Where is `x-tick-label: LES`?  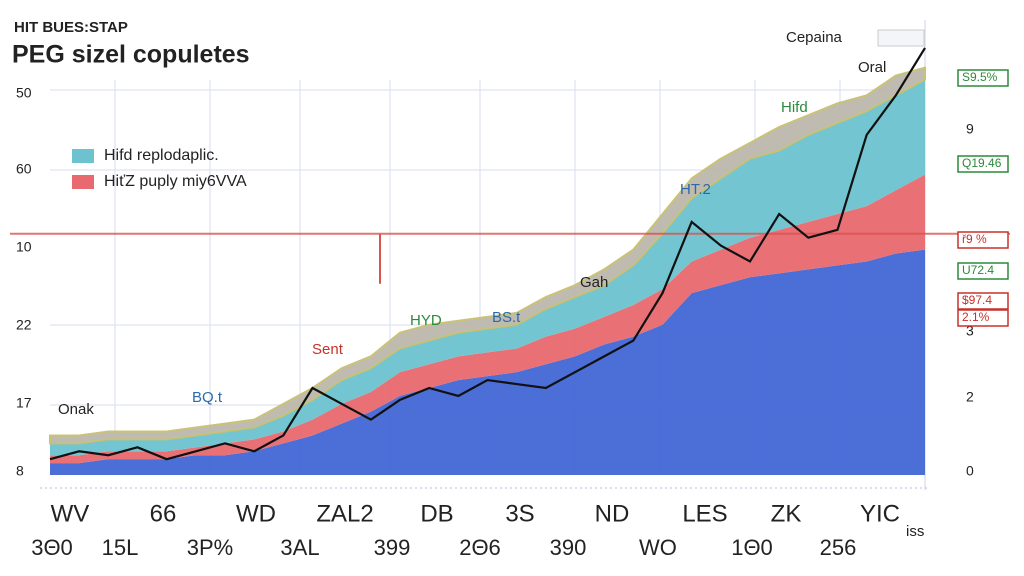
x-tick-label: LES is located at coordinates (704, 513).